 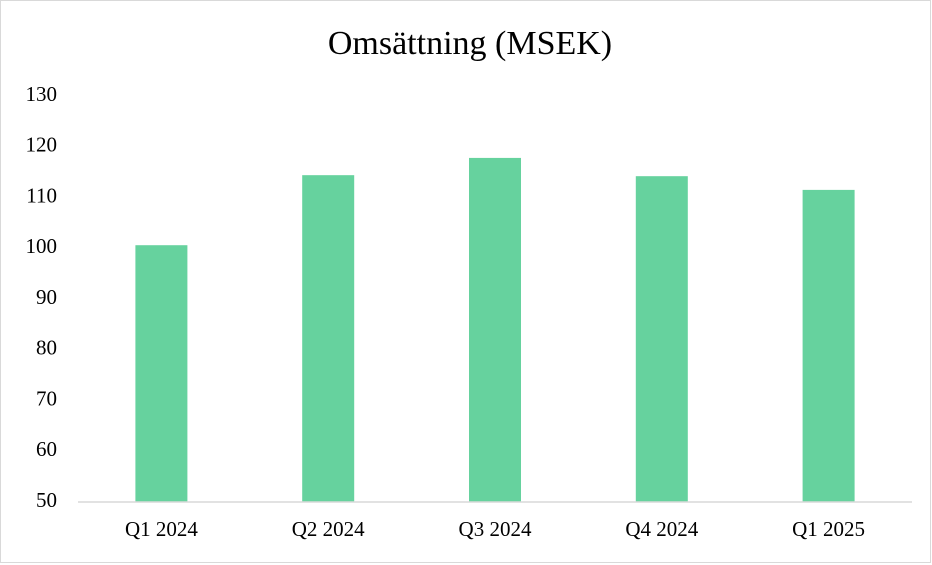 I want to click on y-tick-label: 60, so click(x=46, y=449).